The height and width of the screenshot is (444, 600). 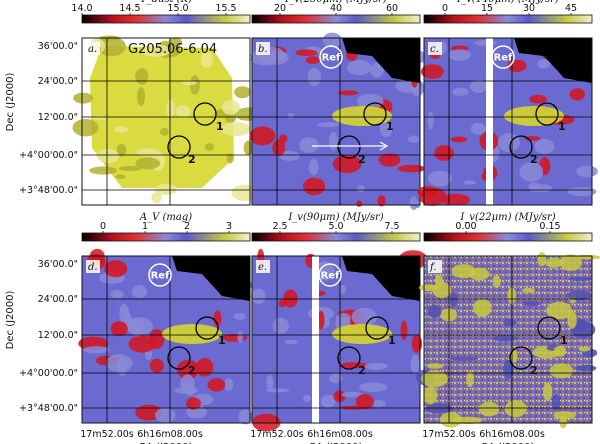 I want to click on colorbar: 0.00 0.15I_v(22μm) (MJy/sr), so click(x=508, y=227).